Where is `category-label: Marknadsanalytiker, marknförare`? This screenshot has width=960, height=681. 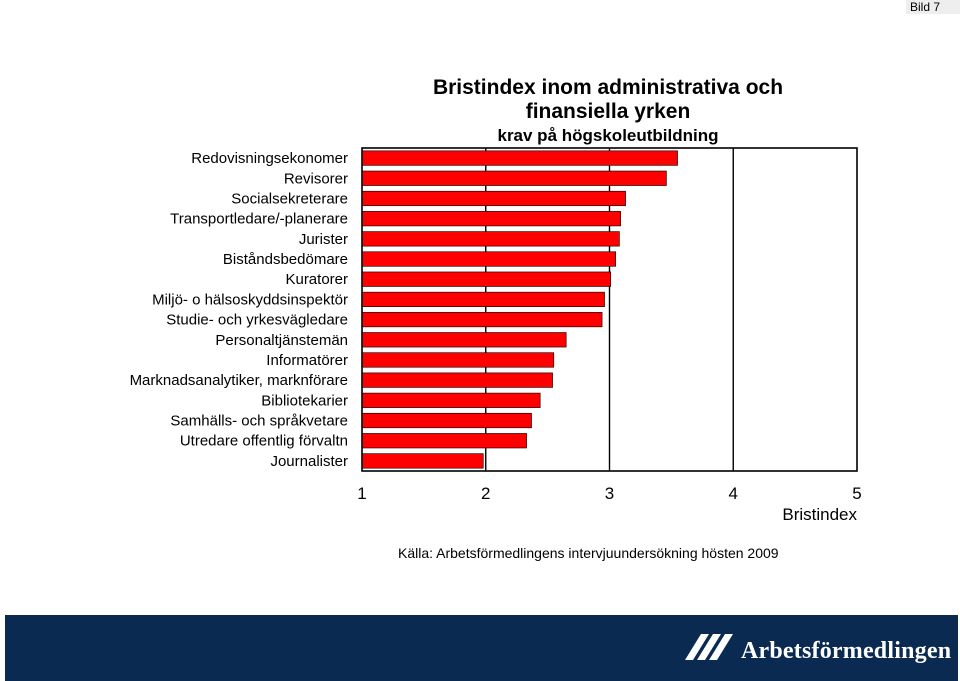
category-label: Marknadsanalytiker, marknförare is located at coordinates (239, 380).